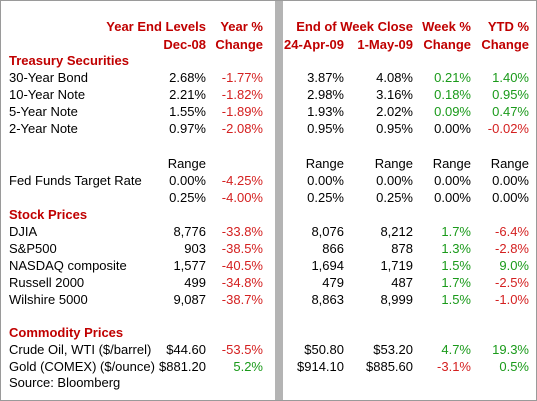 The height and width of the screenshot is (401, 537). I want to click on cell: -4.25%, so click(242, 180).